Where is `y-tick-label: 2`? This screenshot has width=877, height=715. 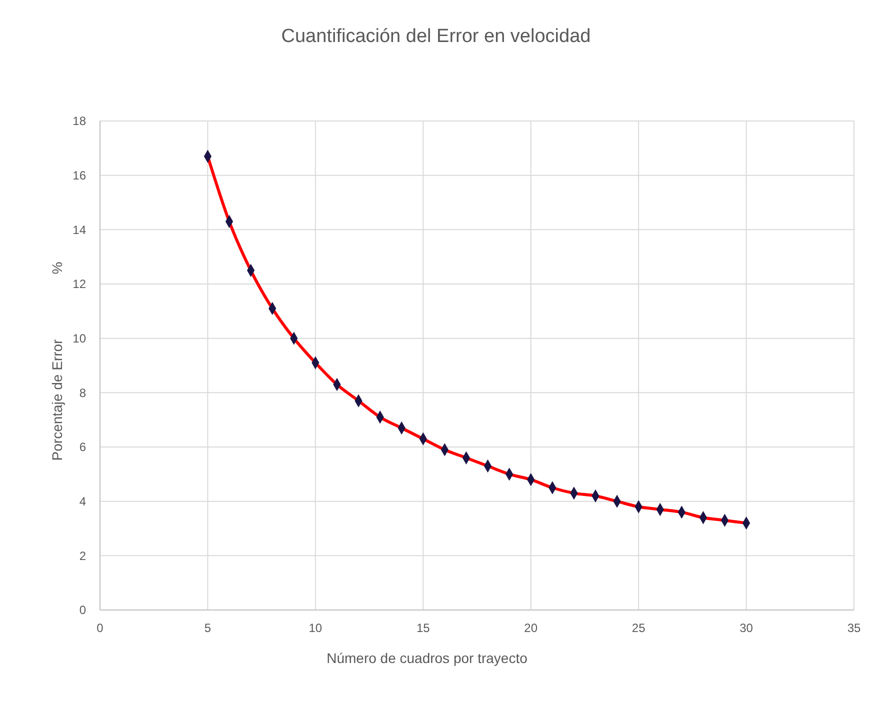 y-tick-label: 2 is located at coordinates (82, 555).